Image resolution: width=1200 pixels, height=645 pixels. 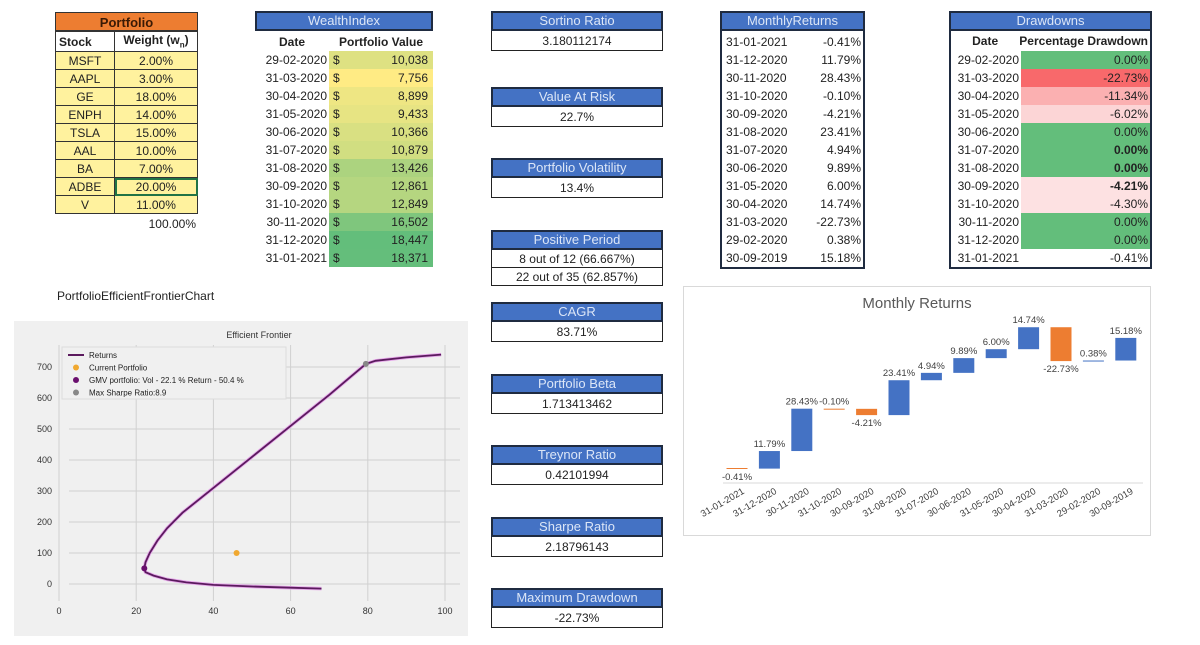 I want to click on table-row: 31-07-2020 0.00%, so click(x=1050, y=150).